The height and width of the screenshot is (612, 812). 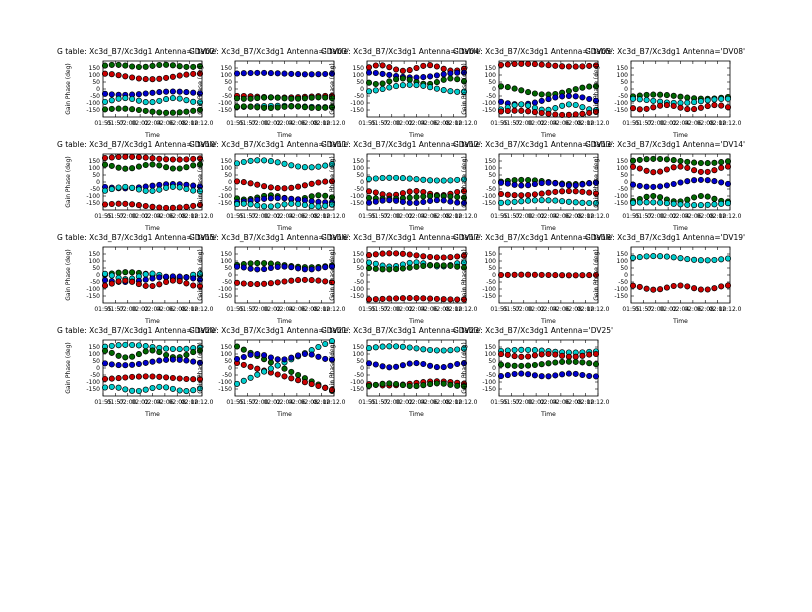 I want to click on y-axis-label: Gain Phase (deg), so click(x=68, y=182).